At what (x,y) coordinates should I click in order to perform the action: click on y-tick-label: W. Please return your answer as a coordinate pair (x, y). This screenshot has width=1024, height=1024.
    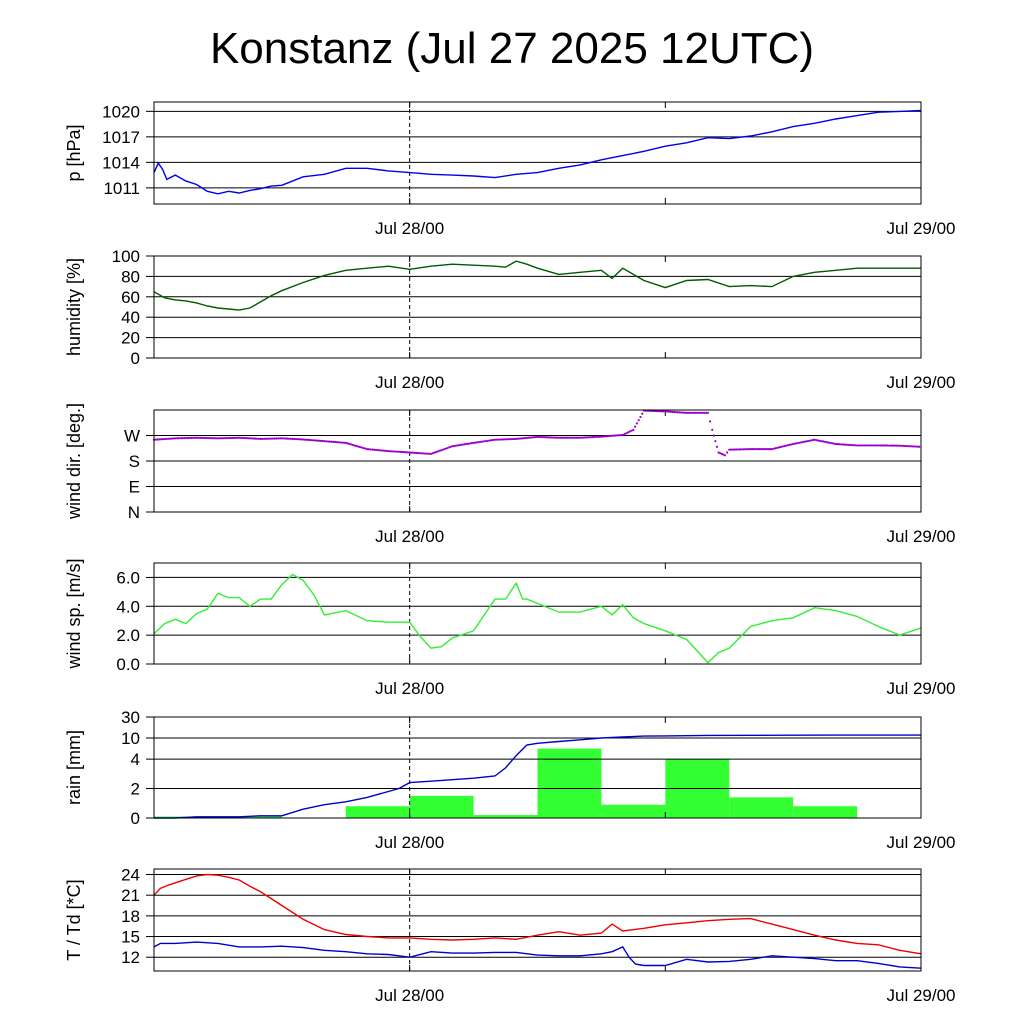
    Looking at the image, I should click on (132, 436).